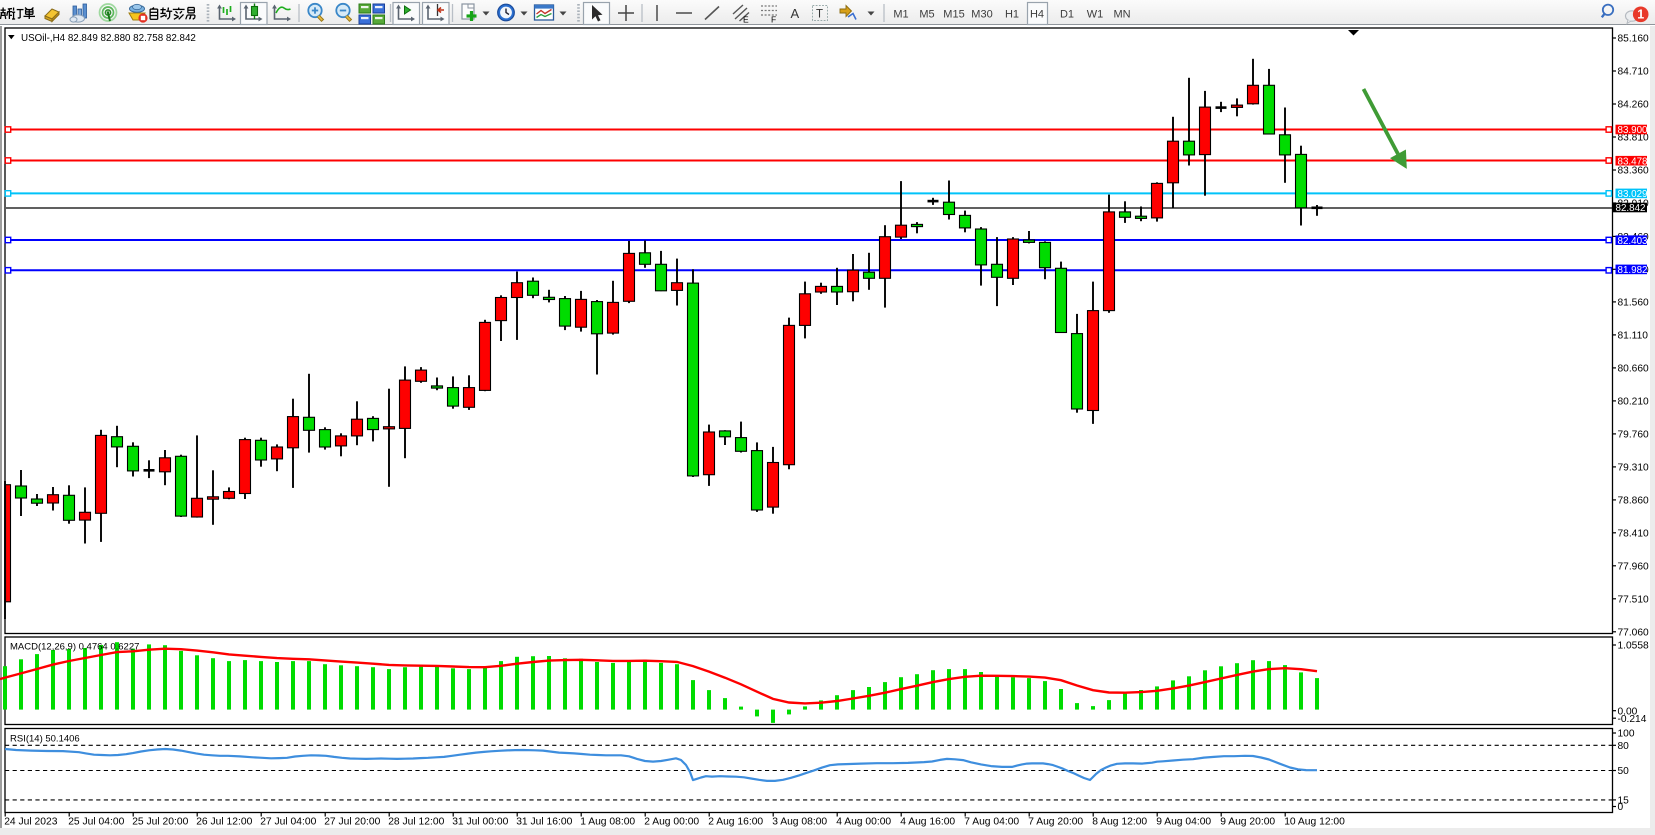 The image size is (1655, 835). What do you see at coordinates (1633, 646) in the screenshot?
I see `svg-text: 1.0558` at bounding box center [1633, 646].